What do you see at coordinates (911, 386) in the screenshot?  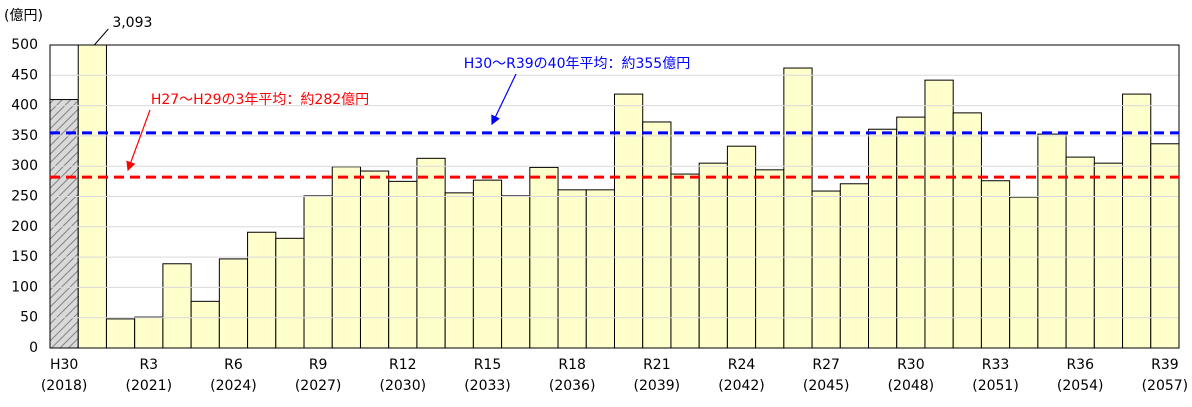 I see `x-tick-year: (2048)` at bounding box center [911, 386].